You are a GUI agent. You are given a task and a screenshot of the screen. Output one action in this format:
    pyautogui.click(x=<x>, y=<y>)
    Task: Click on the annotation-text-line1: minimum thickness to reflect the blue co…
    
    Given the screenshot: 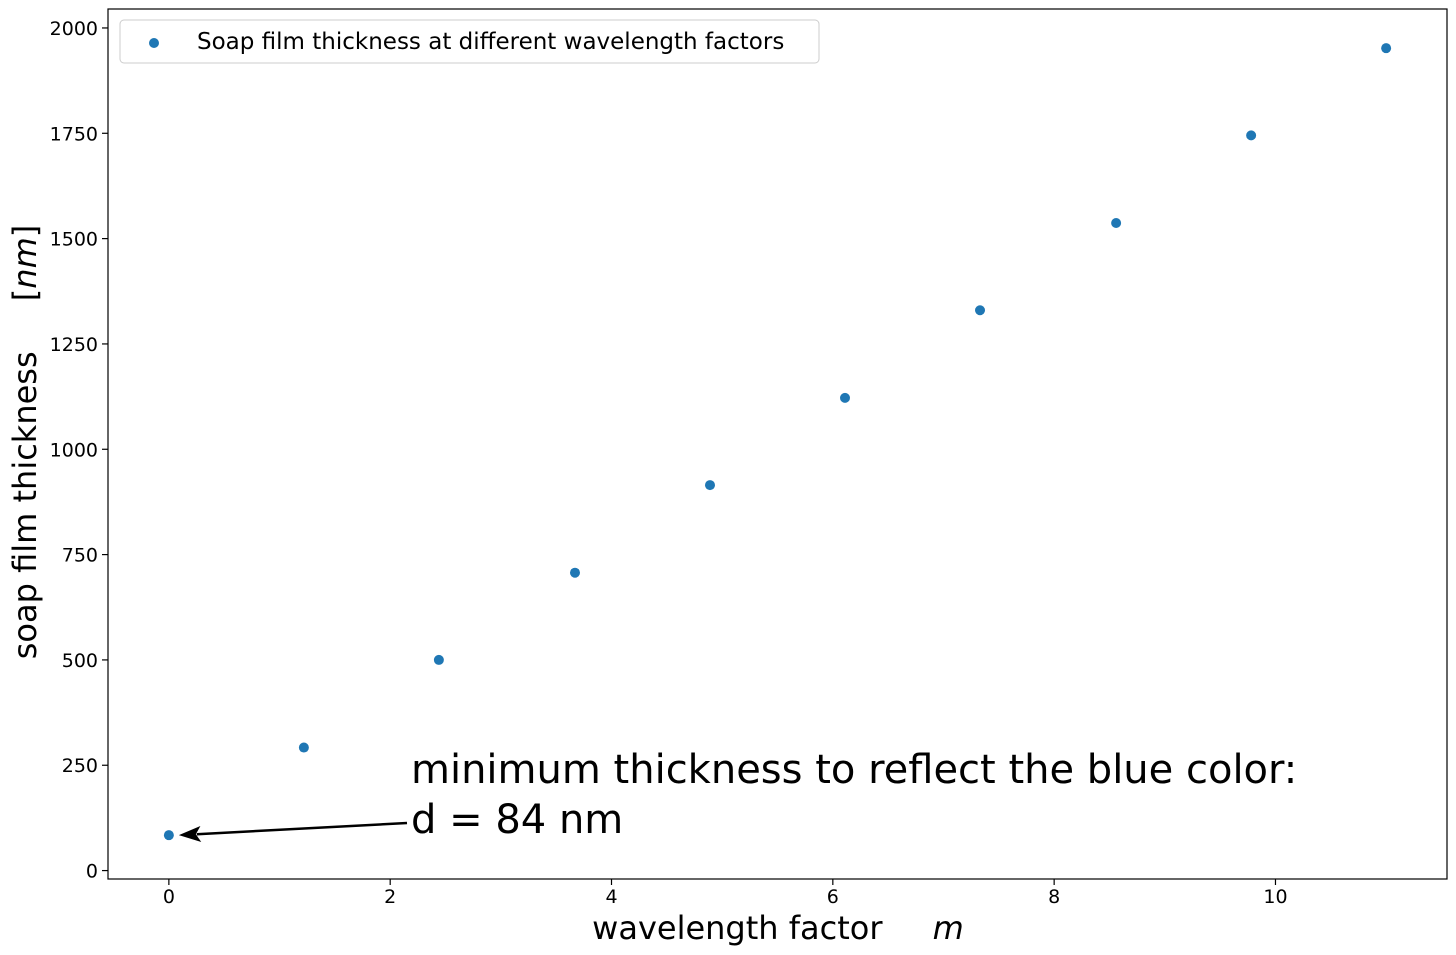 What is the action you would take?
    pyautogui.click(x=854, y=770)
    